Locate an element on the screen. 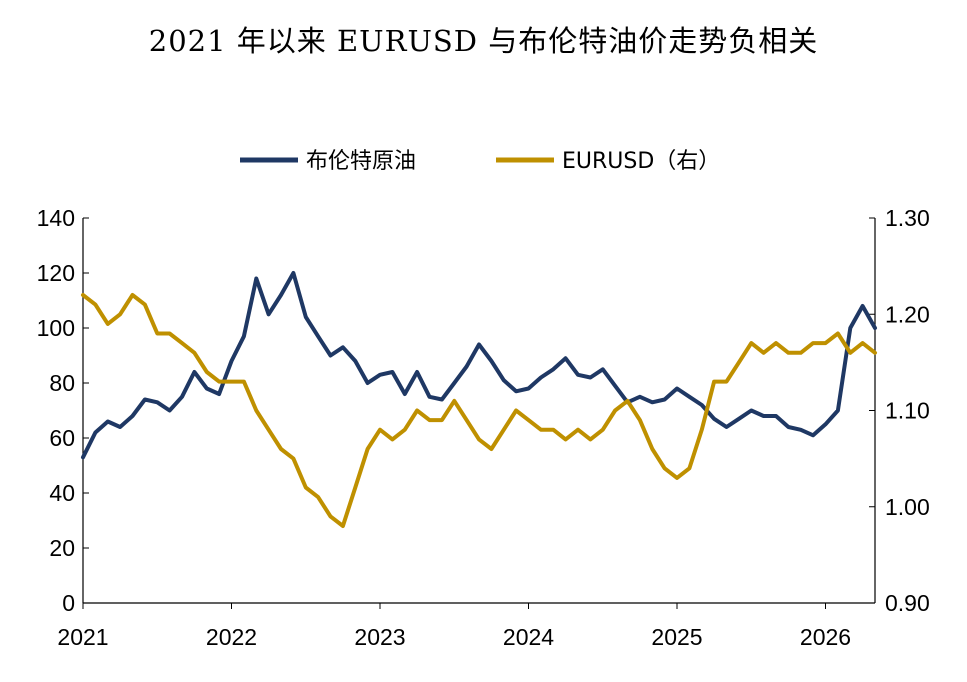 The width and height of the screenshot is (967, 682). y-left-tick-label: 0 is located at coordinates (68, 603).